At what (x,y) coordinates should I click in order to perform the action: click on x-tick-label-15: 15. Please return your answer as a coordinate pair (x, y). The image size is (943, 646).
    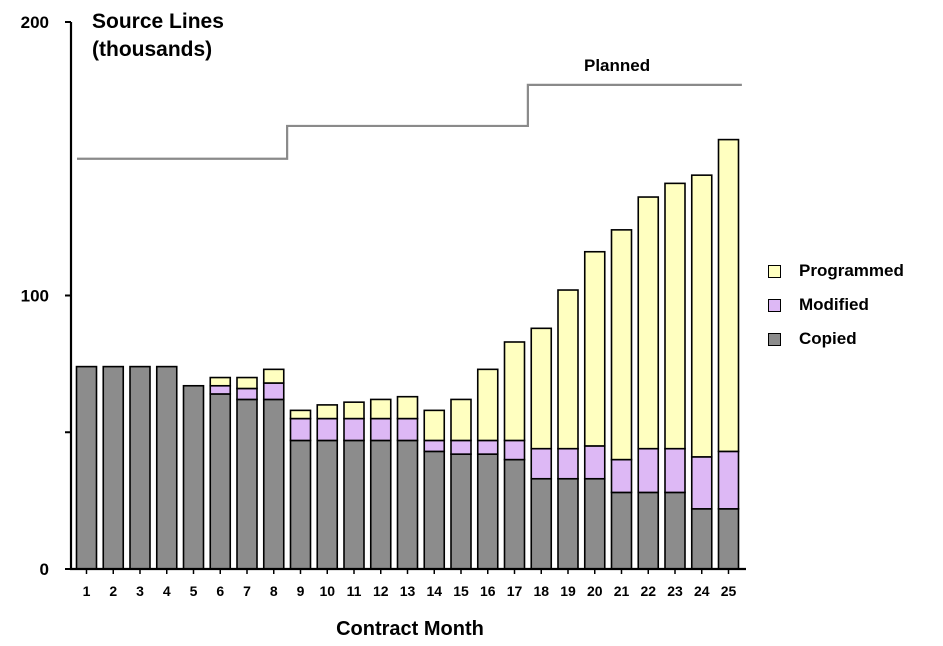
    Looking at the image, I should click on (461, 591).